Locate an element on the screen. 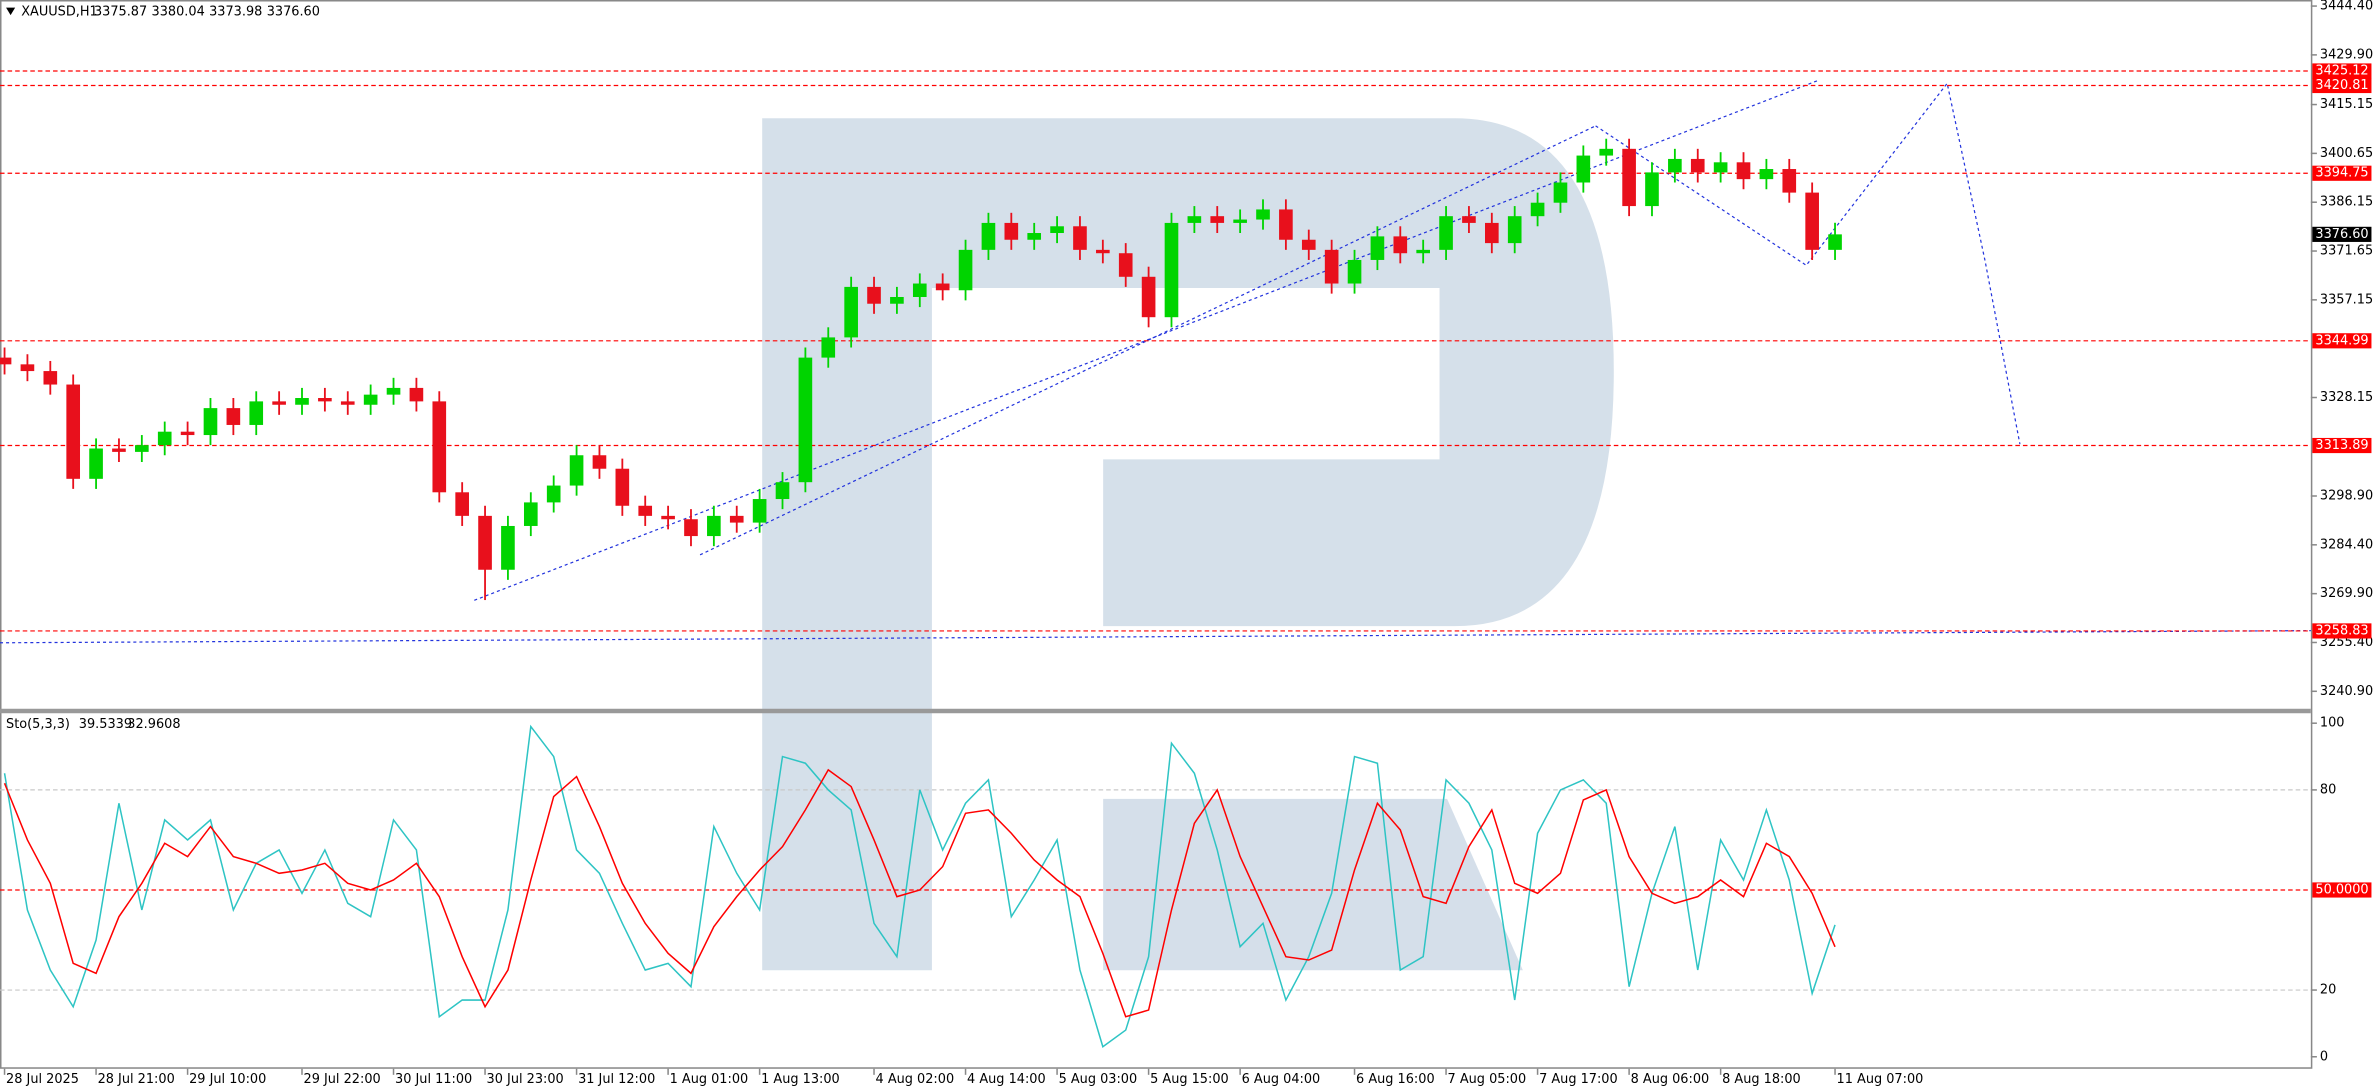  ohlc-low: 3373.98 is located at coordinates (235, 12).